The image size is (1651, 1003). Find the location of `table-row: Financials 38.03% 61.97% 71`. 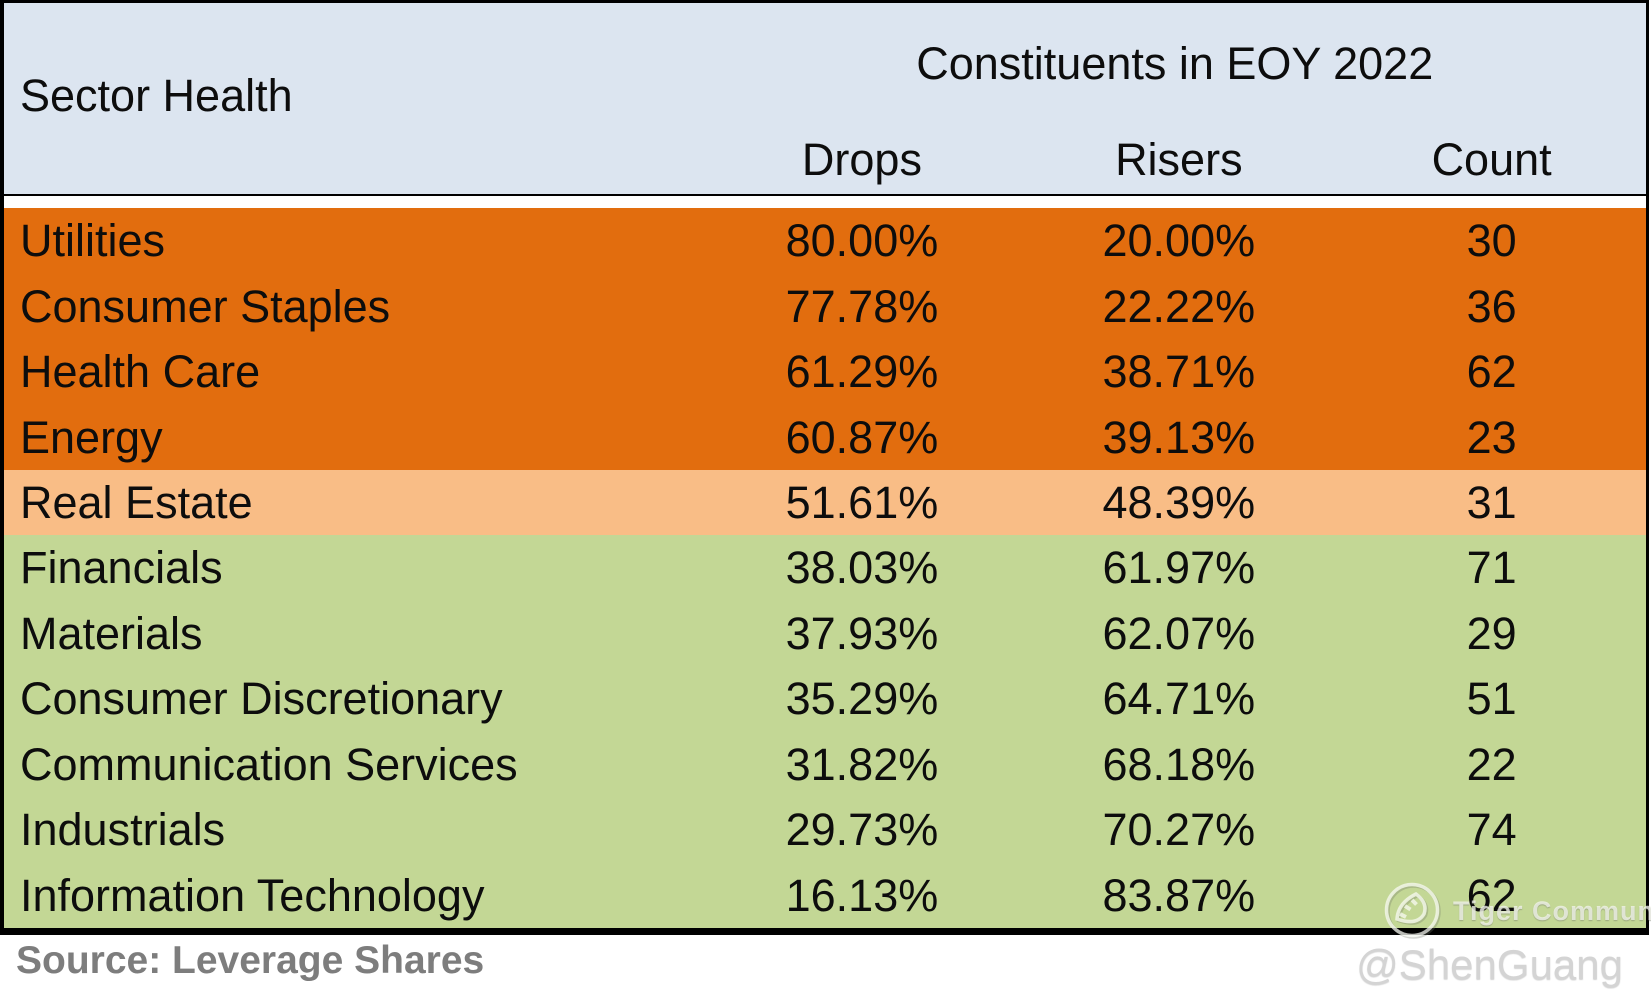

table-row: Financials 38.03% 61.97% 71 is located at coordinates (825, 568).